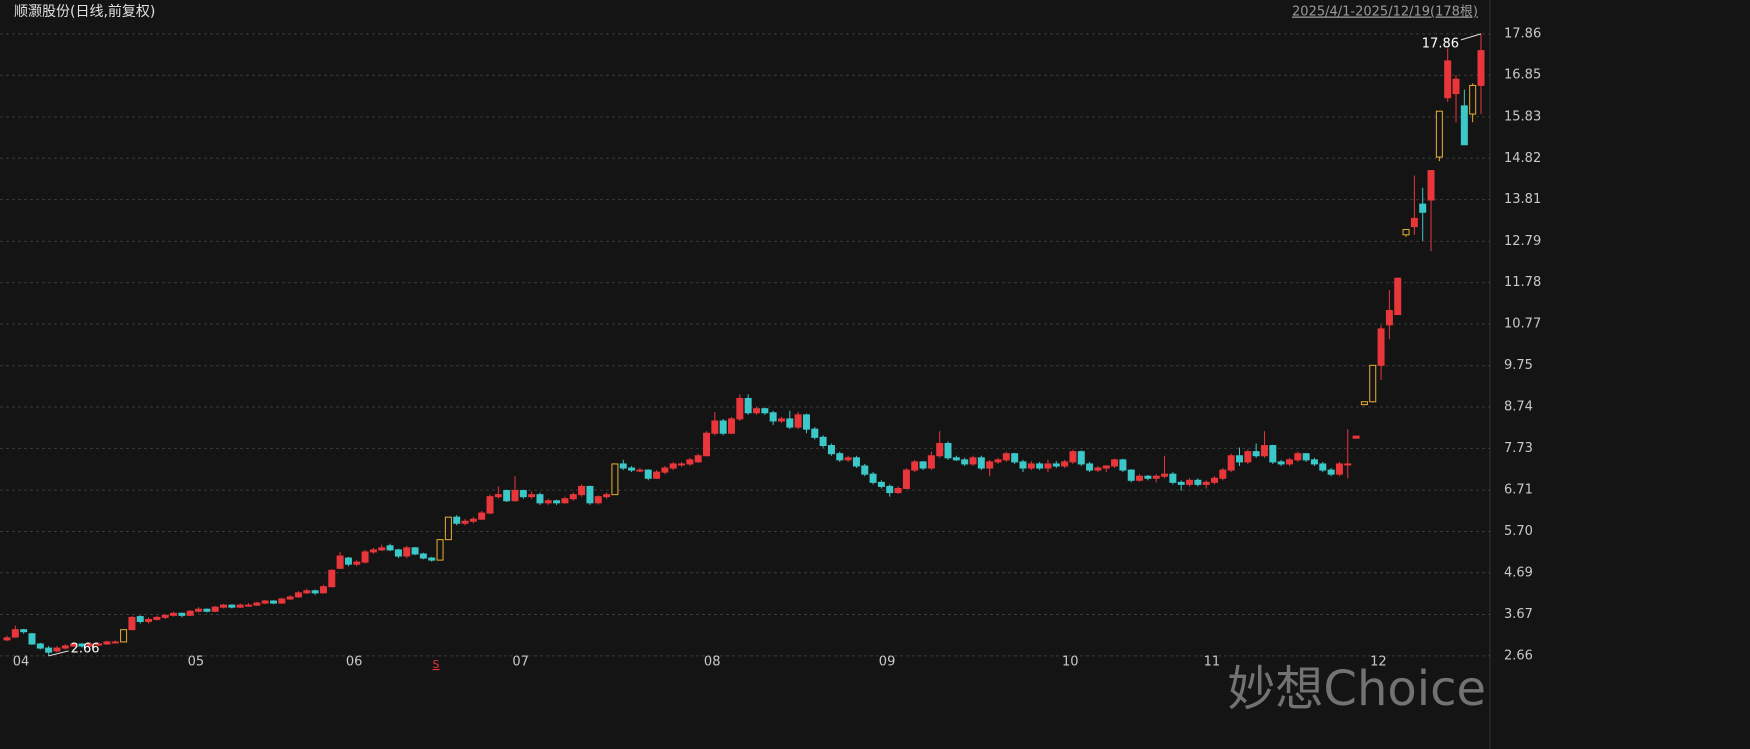 This screenshot has width=1750, height=749. Describe the element at coordinates (1518, 531) in the screenshot. I see `y-tick-label: 5.70` at that location.